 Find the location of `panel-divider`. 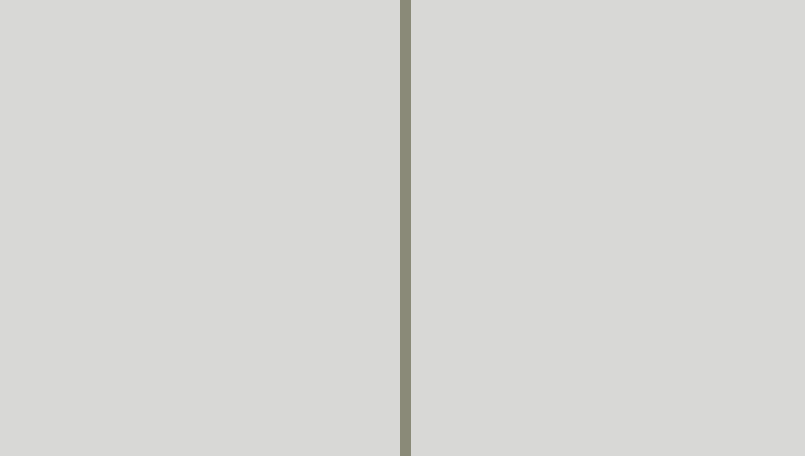

panel-divider is located at coordinates (405, 228).